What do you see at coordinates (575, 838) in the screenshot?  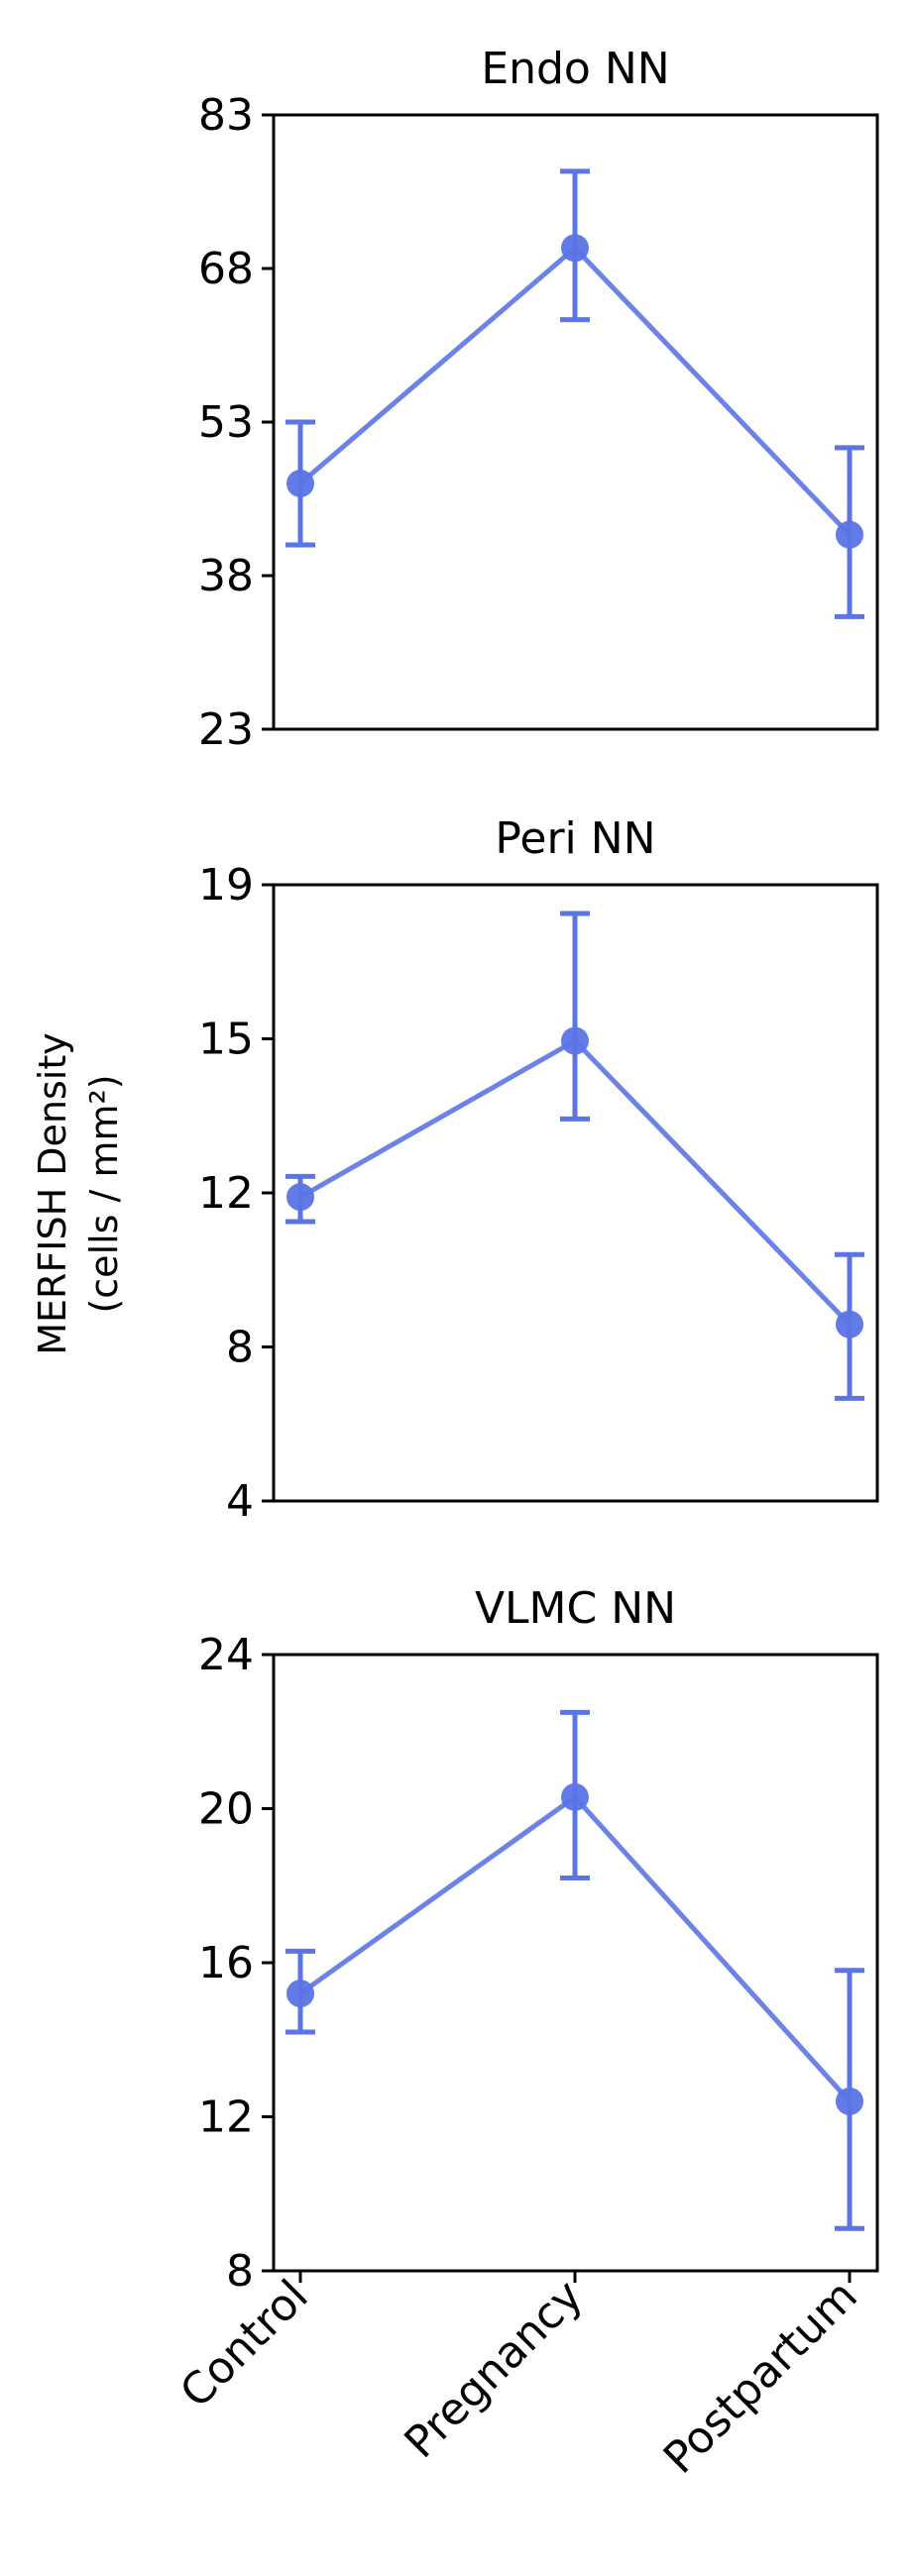 I see `panel-title: Peri NN` at bounding box center [575, 838].